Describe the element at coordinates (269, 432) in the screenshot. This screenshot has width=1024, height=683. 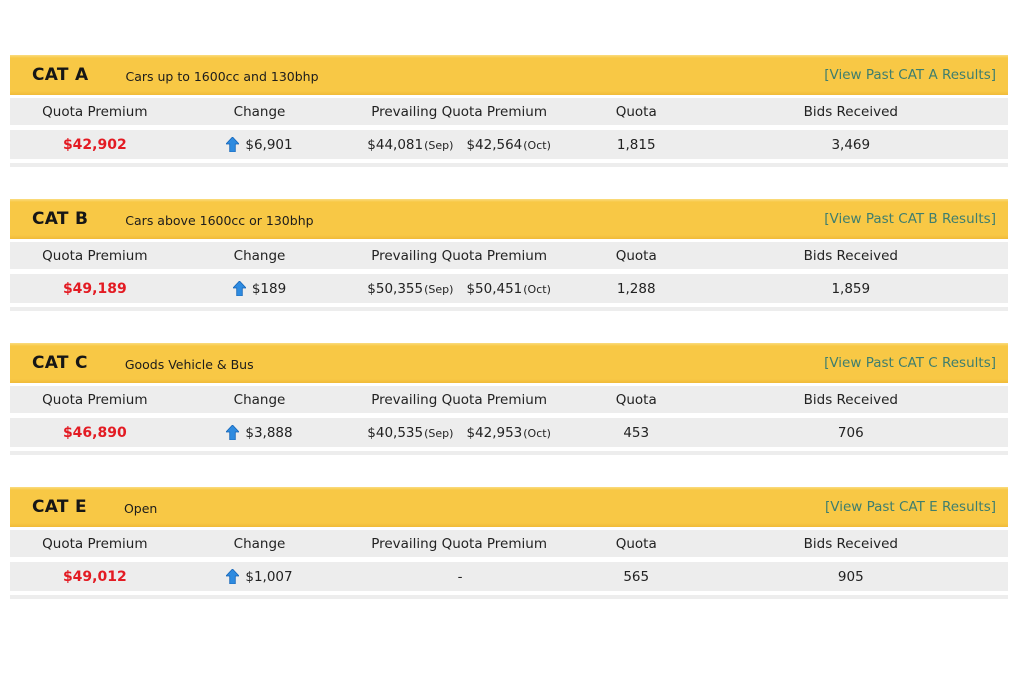
I see `change-value: $3,888` at that location.